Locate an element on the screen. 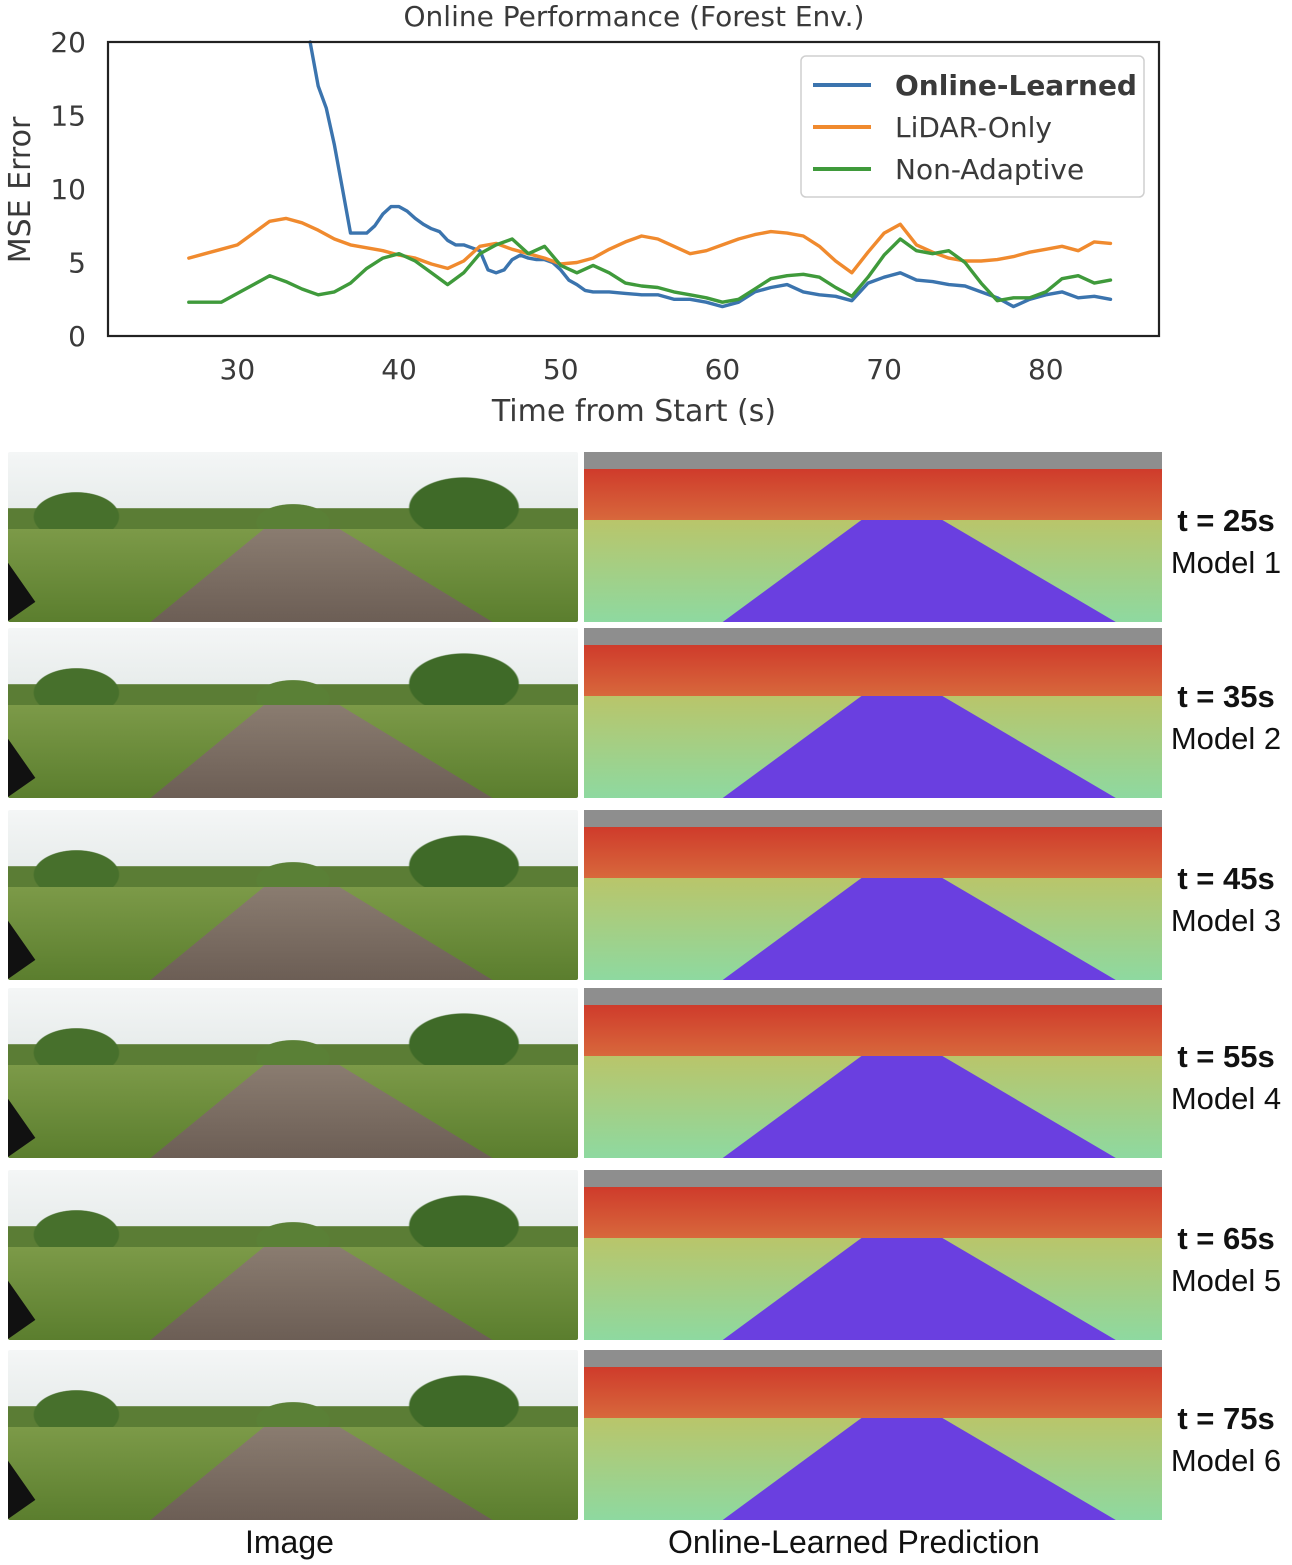 The height and width of the screenshot is (1565, 1292). x-tick-label: 40 is located at coordinates (399, 369).